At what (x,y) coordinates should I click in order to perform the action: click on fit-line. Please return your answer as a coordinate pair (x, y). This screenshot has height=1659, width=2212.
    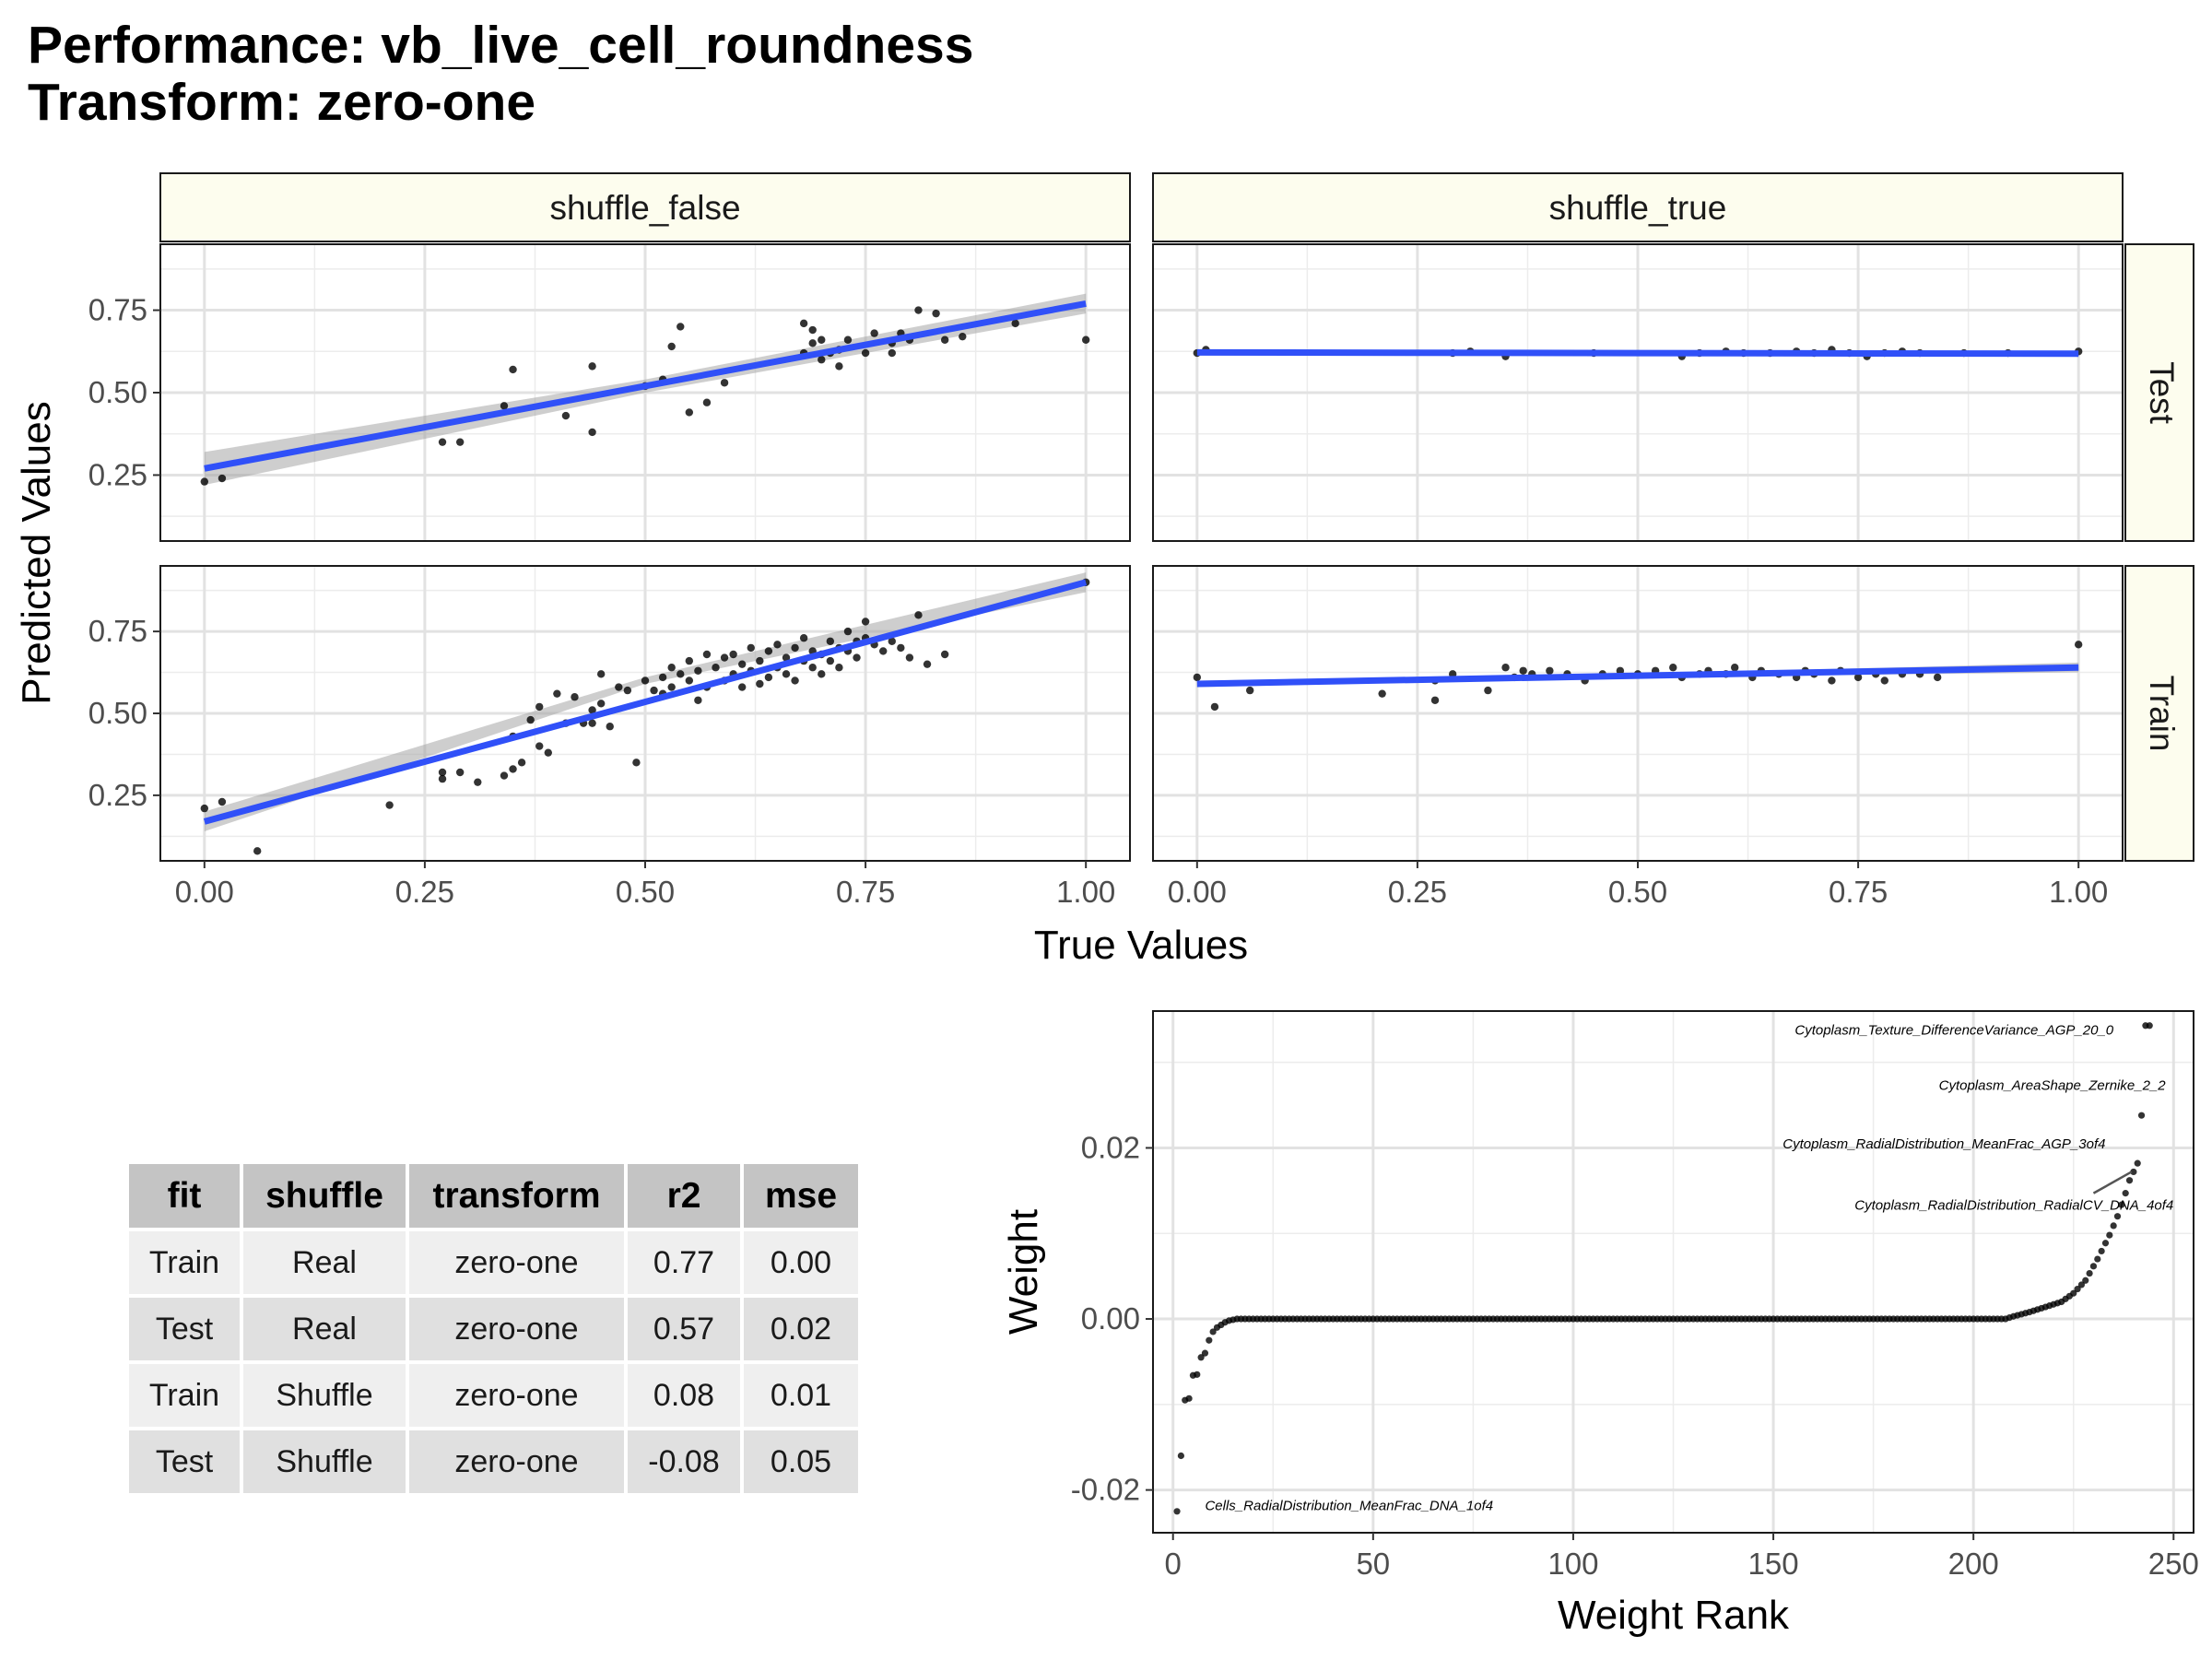
    Looking at the image, I should click on (645, 386).